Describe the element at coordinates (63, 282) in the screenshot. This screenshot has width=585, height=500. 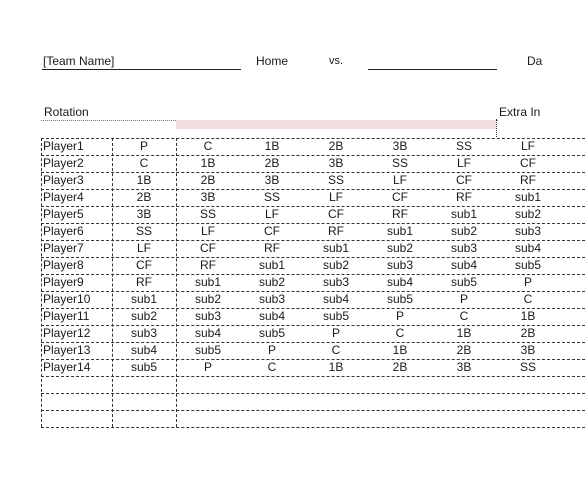
I see `player-name-cell: Player9` at that location.